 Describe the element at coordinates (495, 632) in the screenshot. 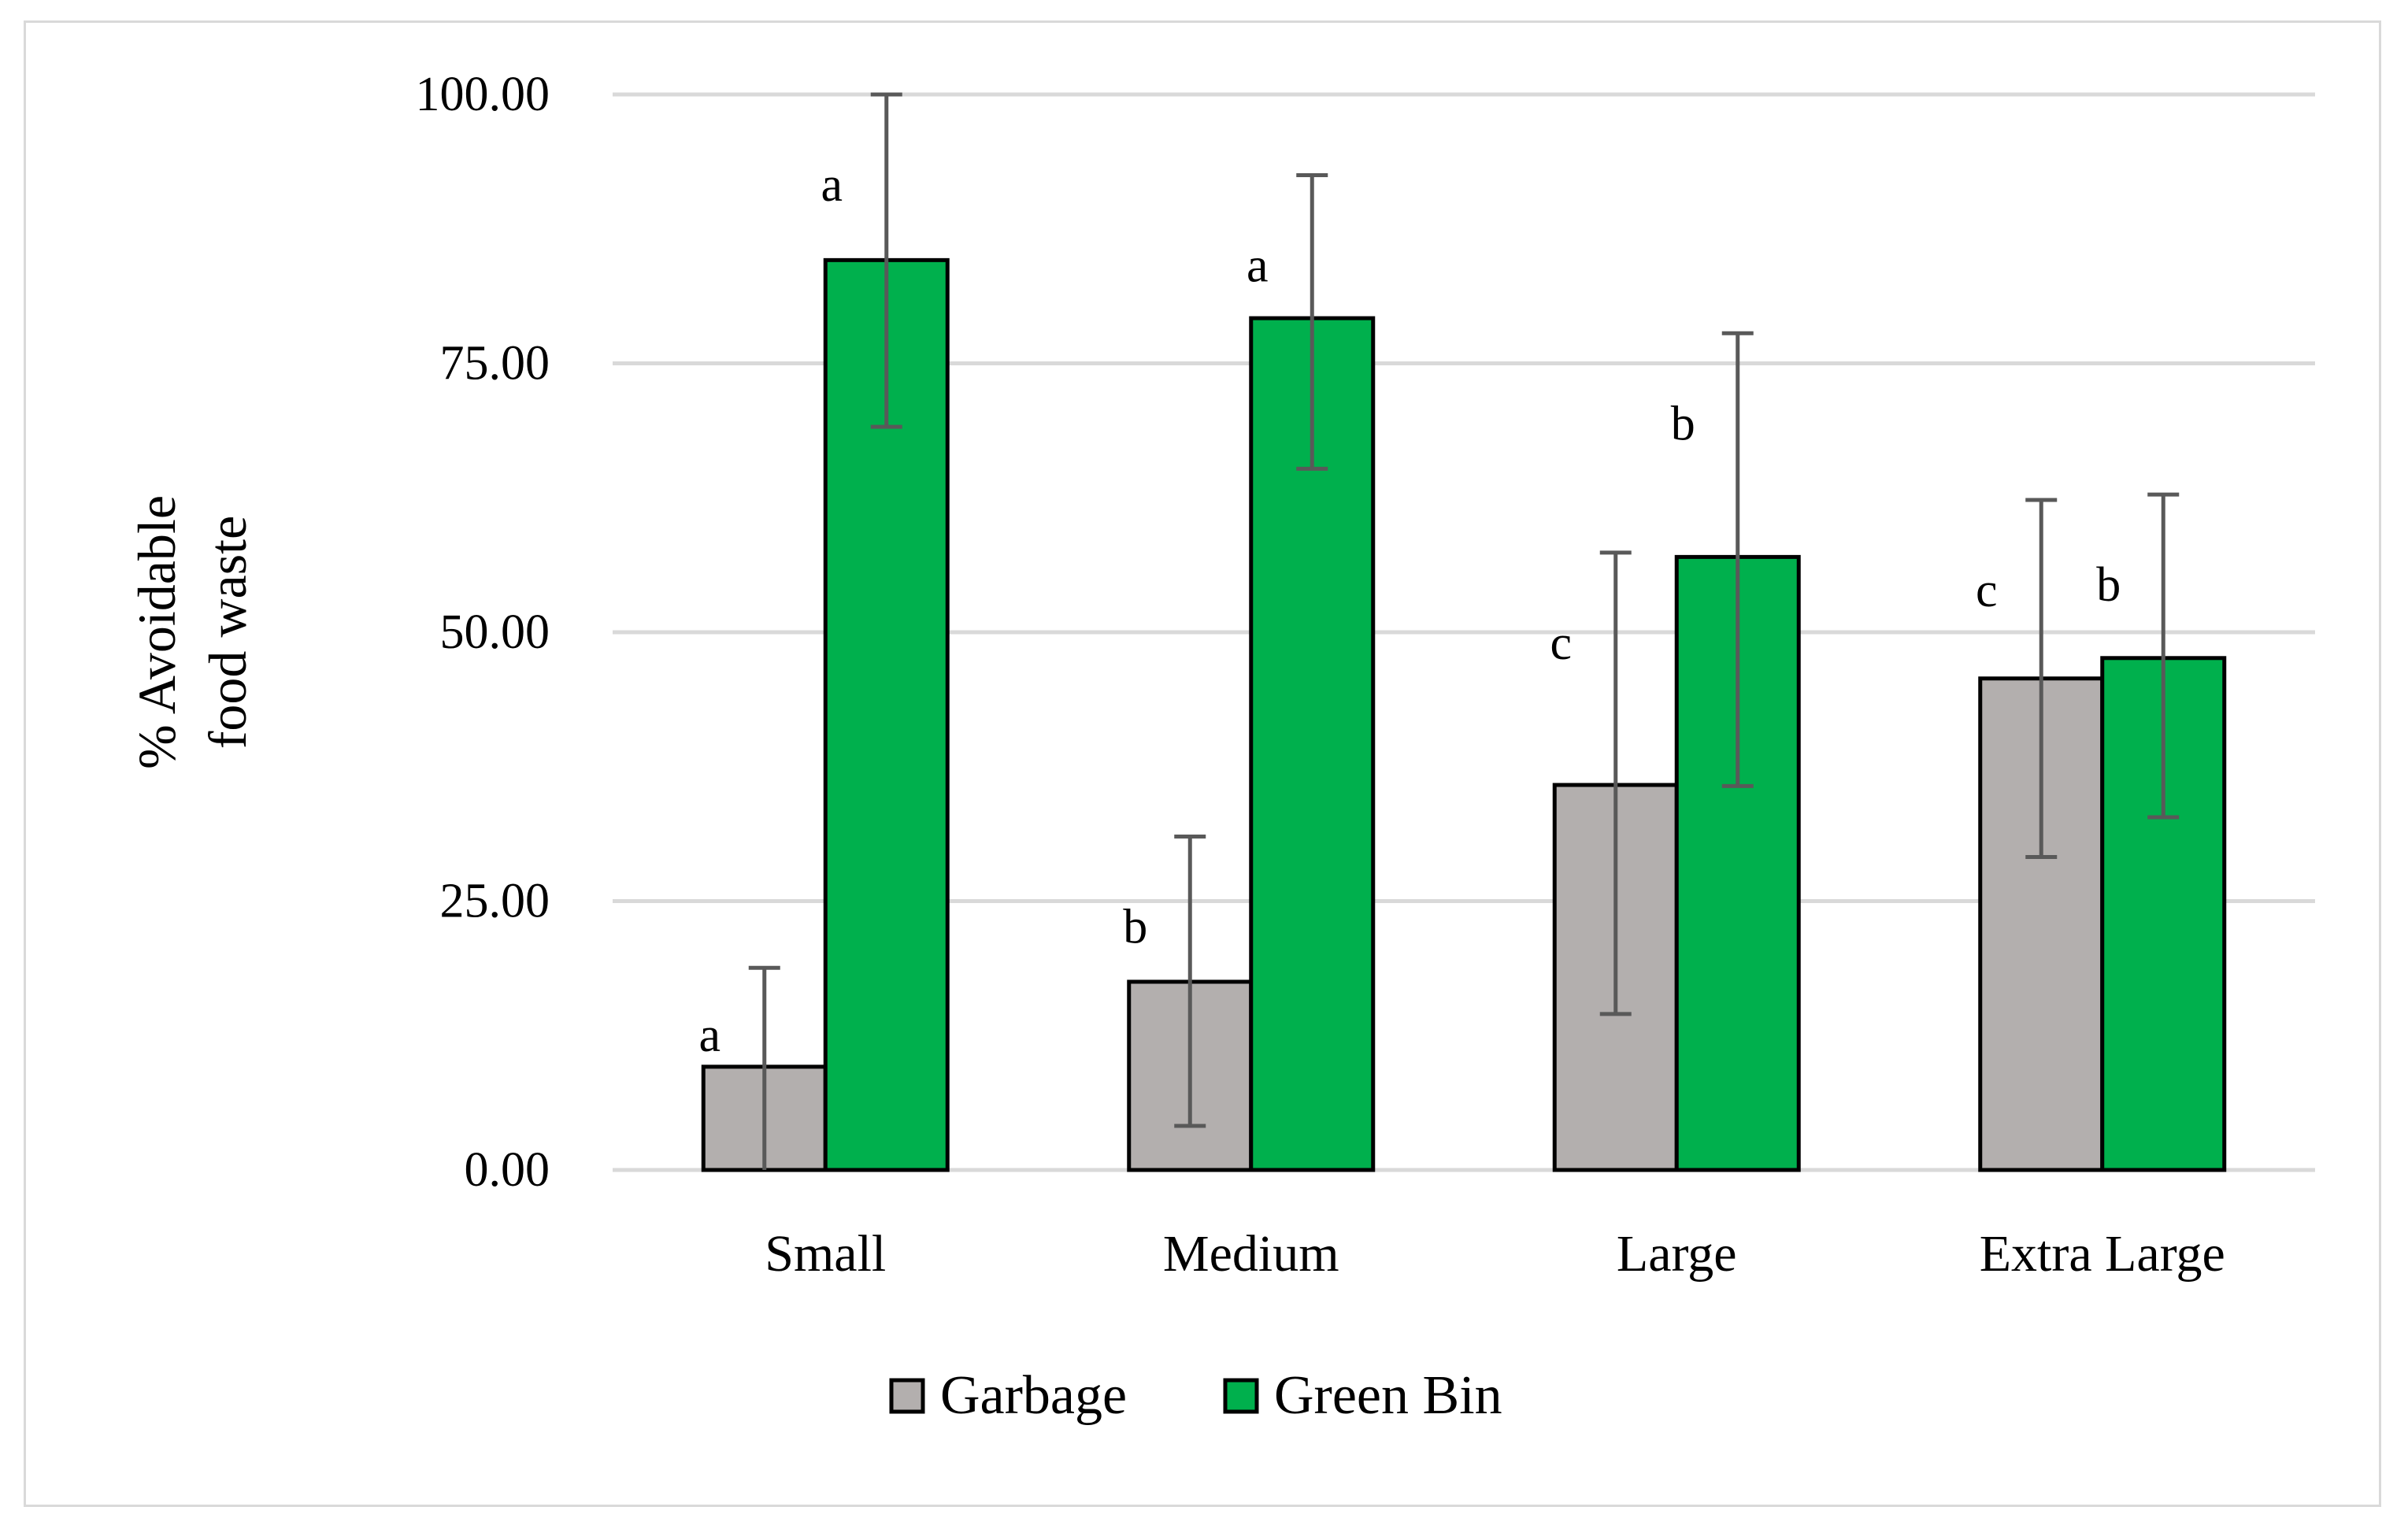

I see `y-tick-label: 50.00` at that location.